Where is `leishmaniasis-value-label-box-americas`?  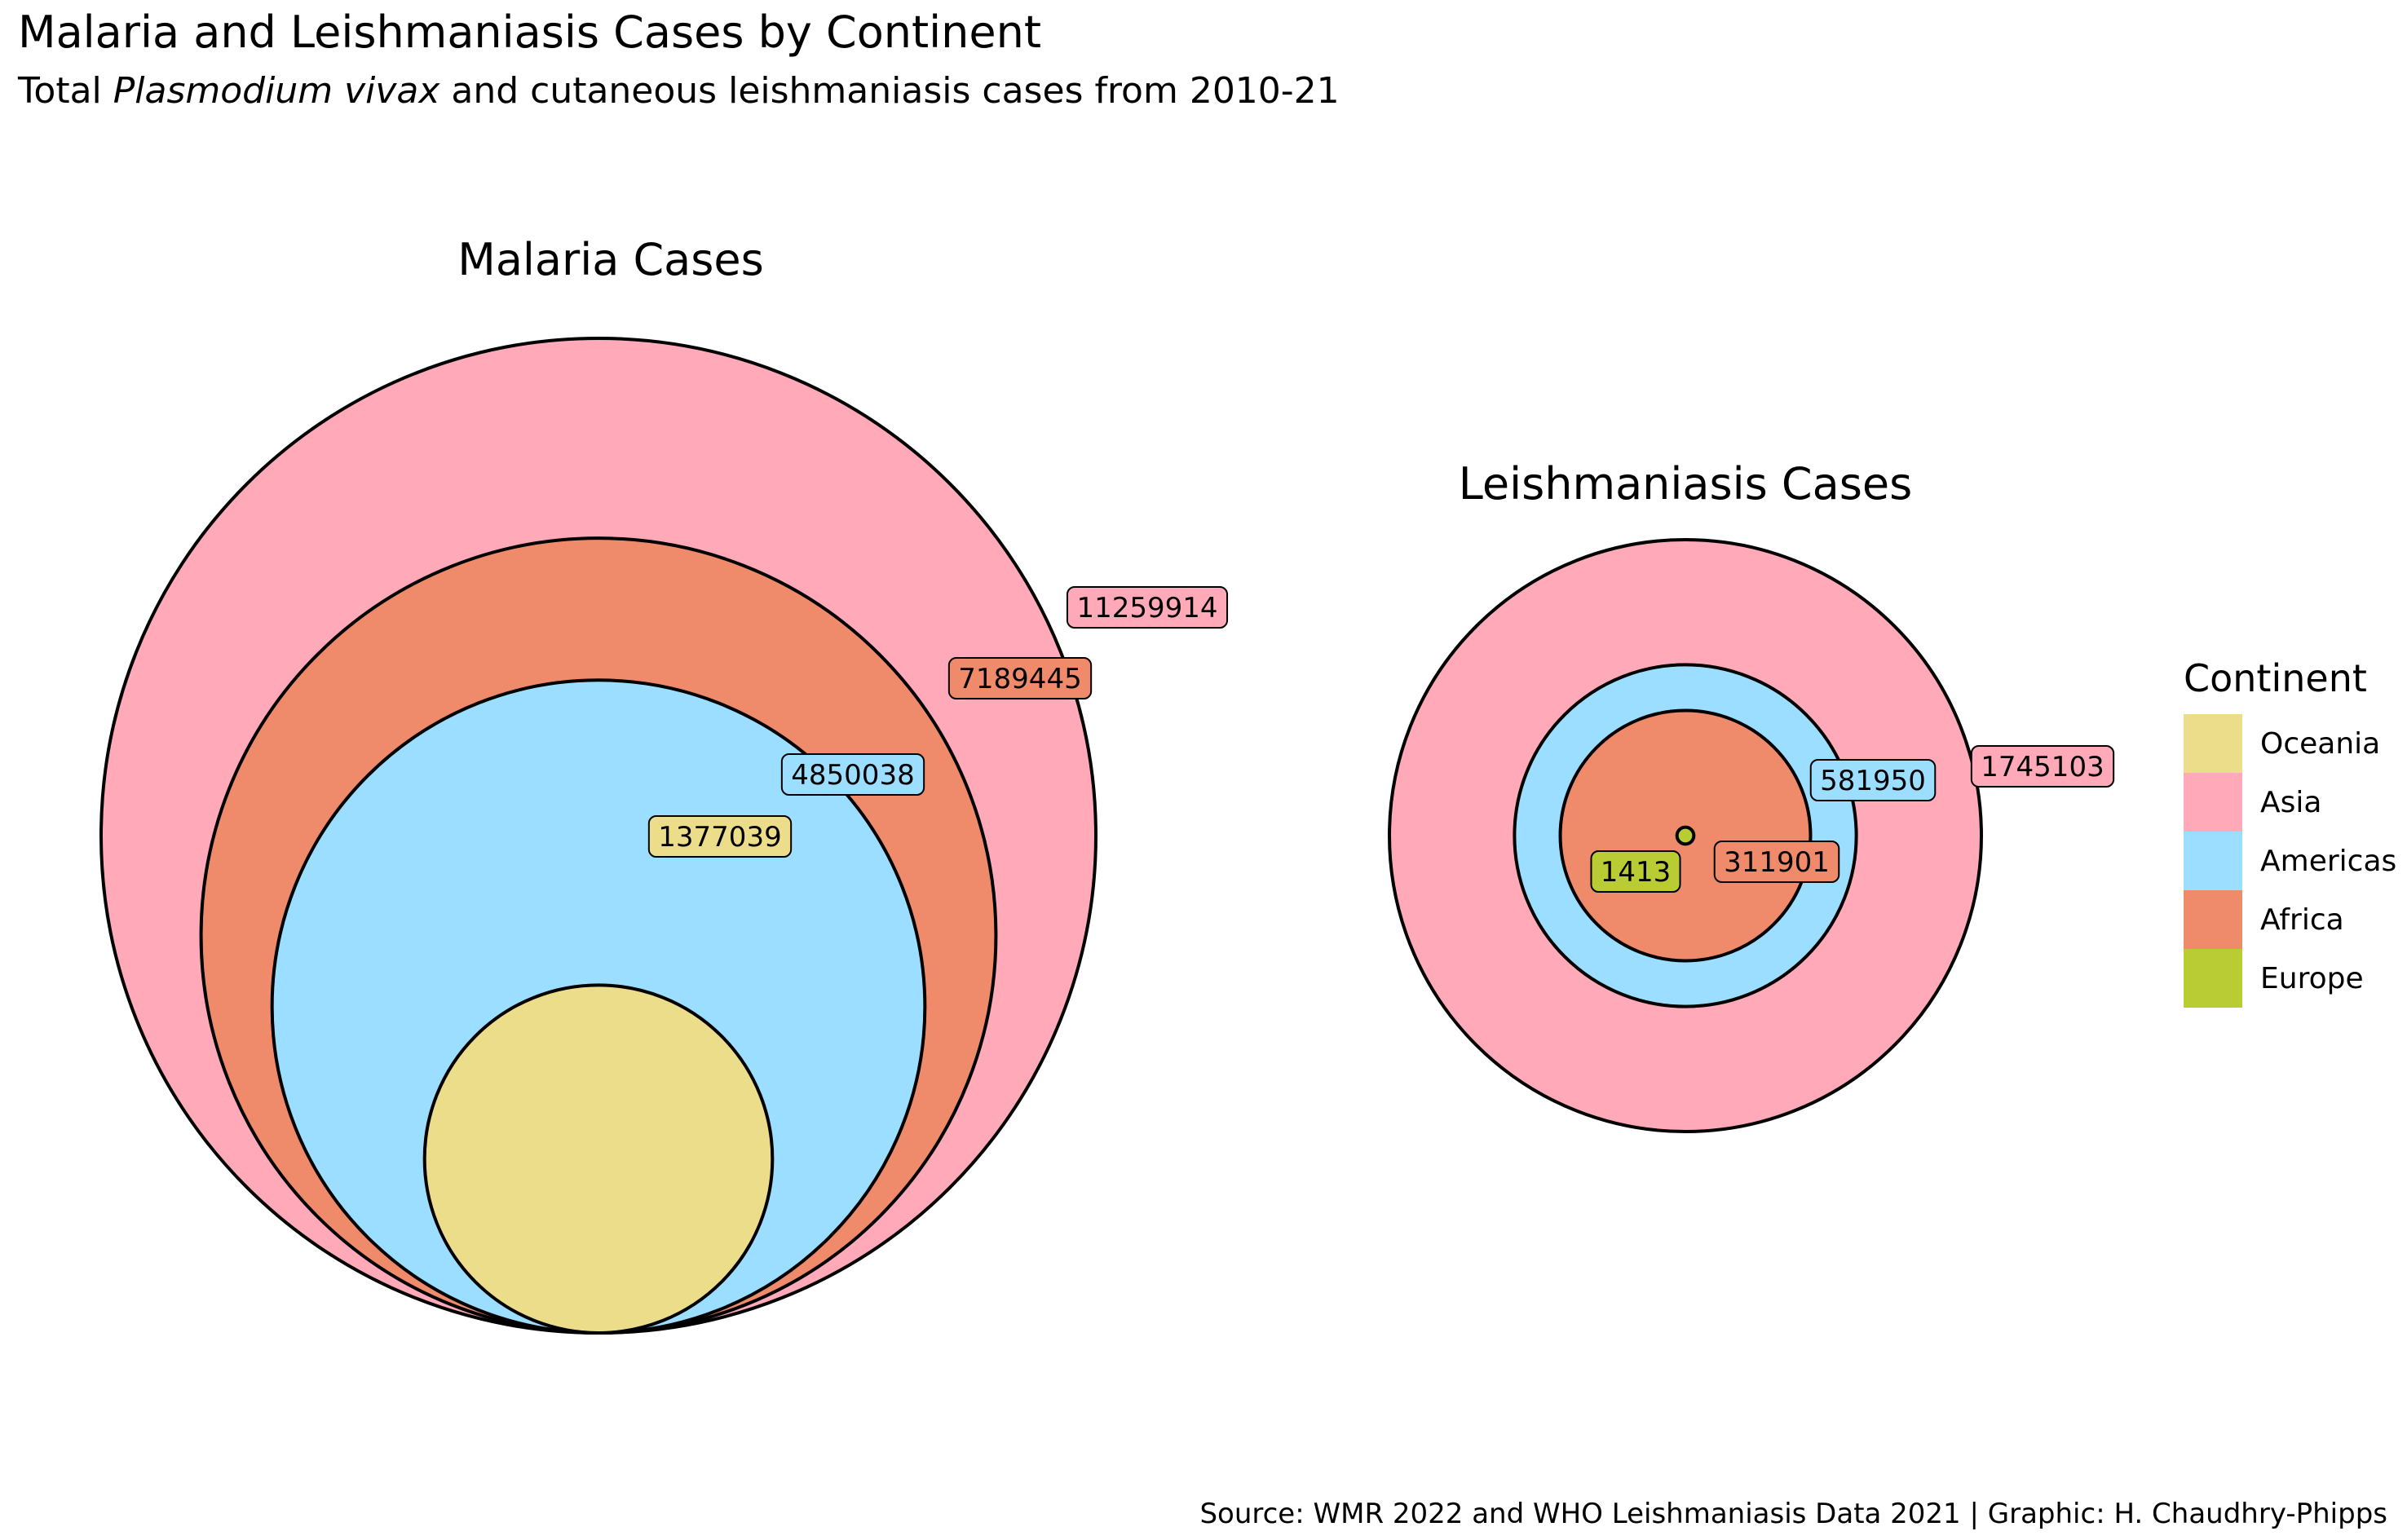 leishmaniasis-value-label-box-americas is located at coordinates (1873, 780).